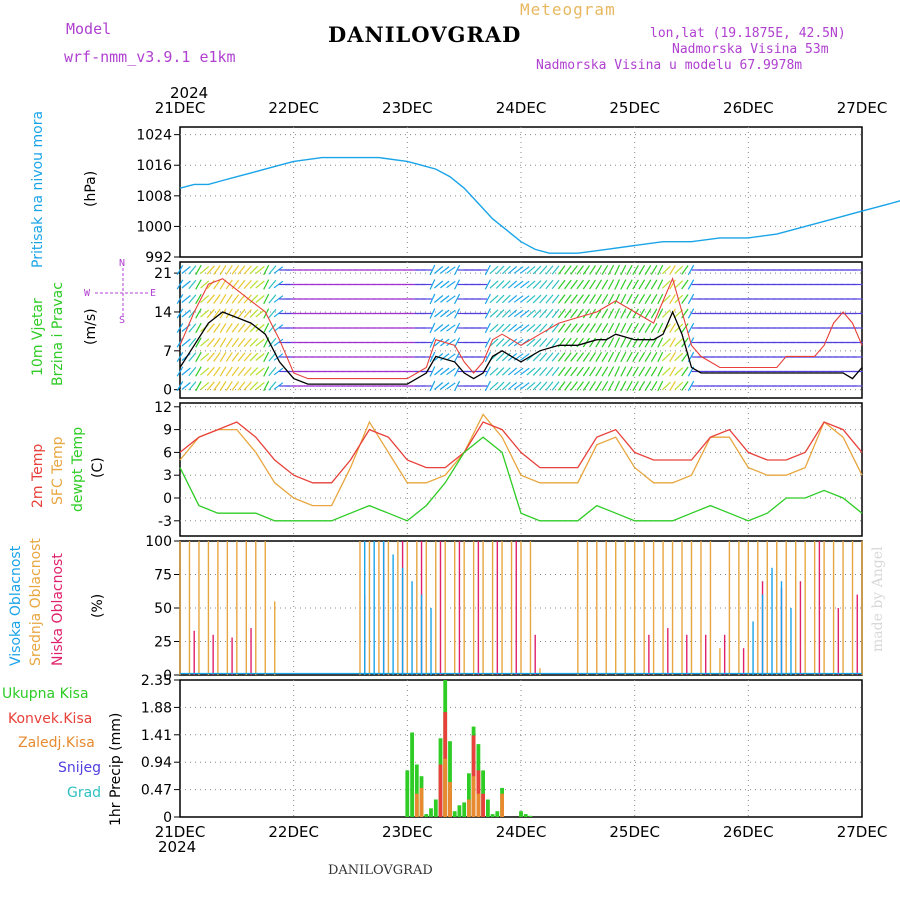 Image resolution: width=900 pixels, height=900 pixels. Describe the element at coordinates (521, 460) in the screenshot. I see `sfc-temp-line` at that location.